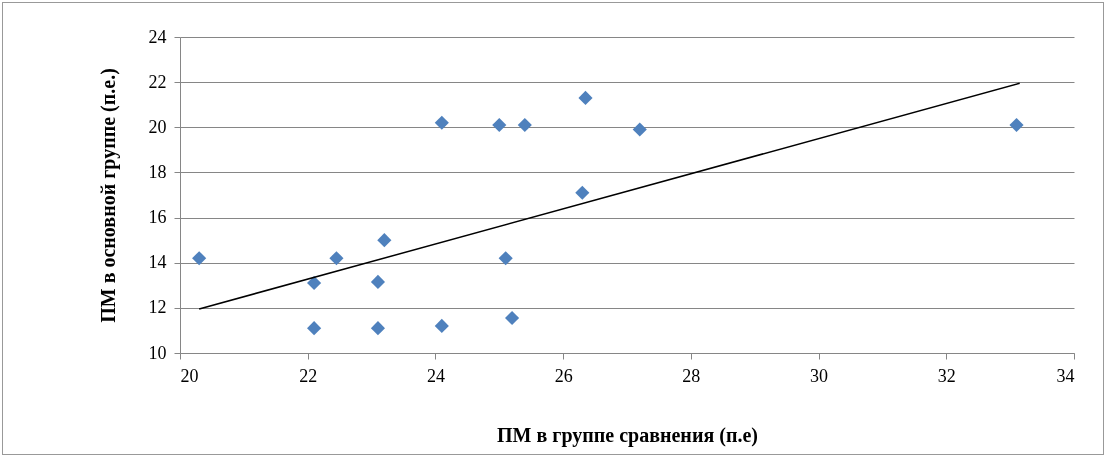  What do you see at coordinates (308, 375) in the screenshot?
I see `x-tick-label: 22` at bounding box center [308, 375].